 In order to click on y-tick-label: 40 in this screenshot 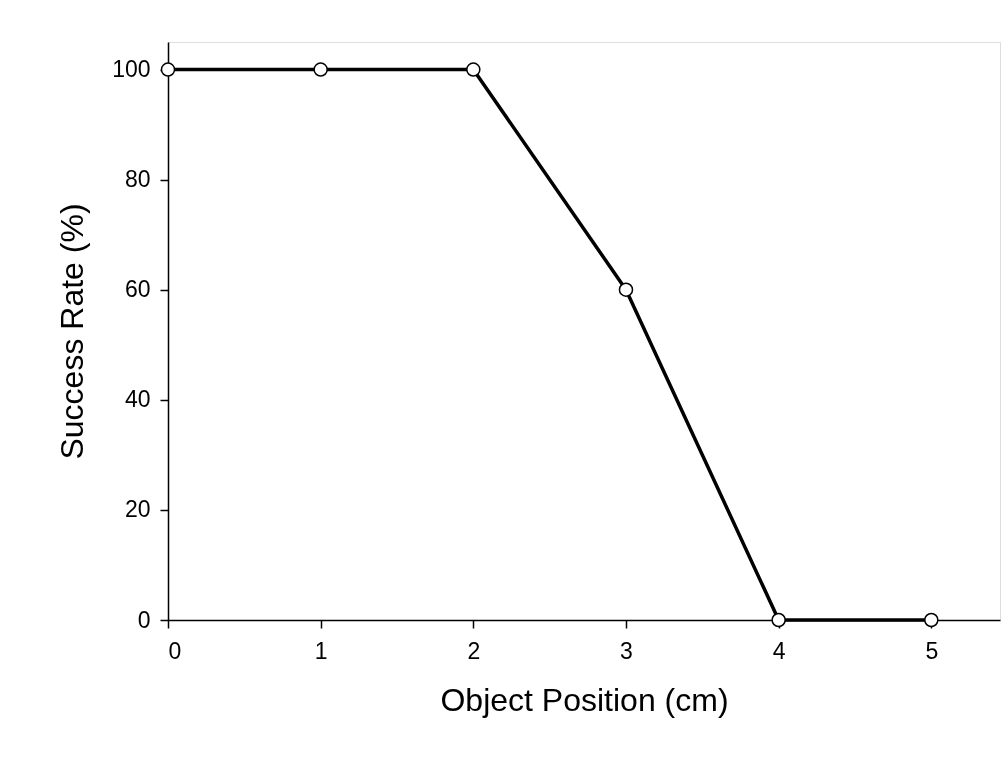, I will do `click(137, 399)`.